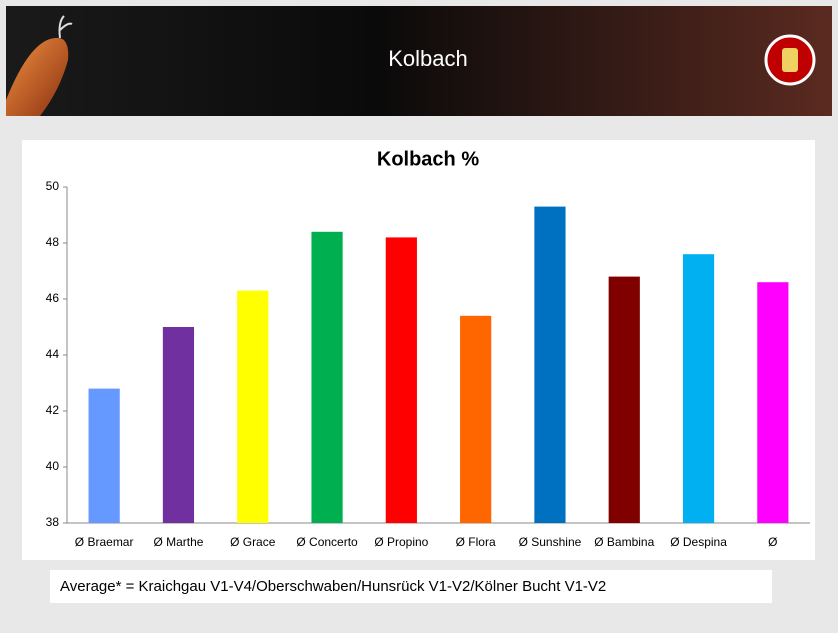 This screenshot has width=838, height=638. I want to click on footnote-box, so click(411, 586).